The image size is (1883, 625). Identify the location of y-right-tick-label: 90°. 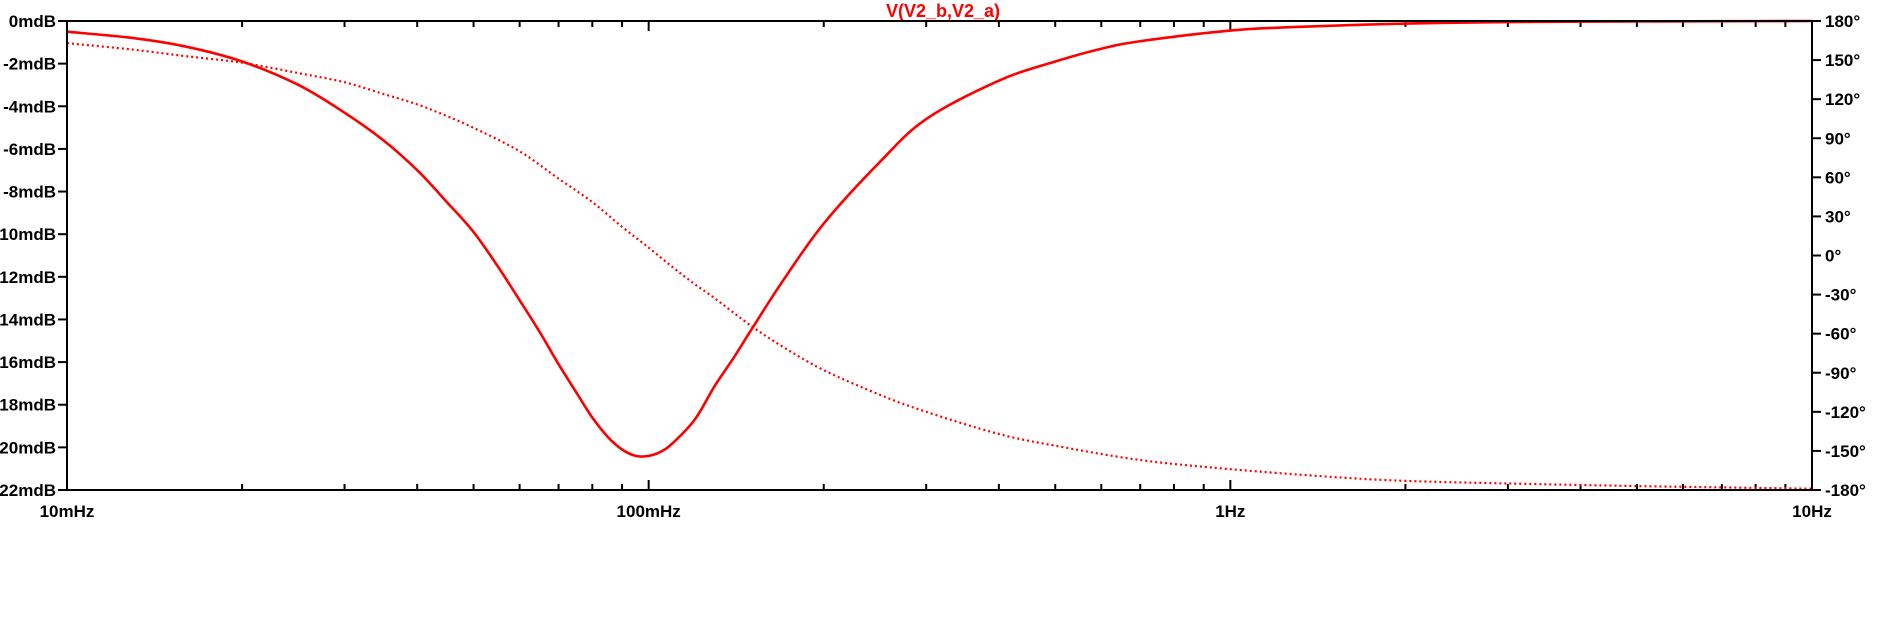
(1838, 138).